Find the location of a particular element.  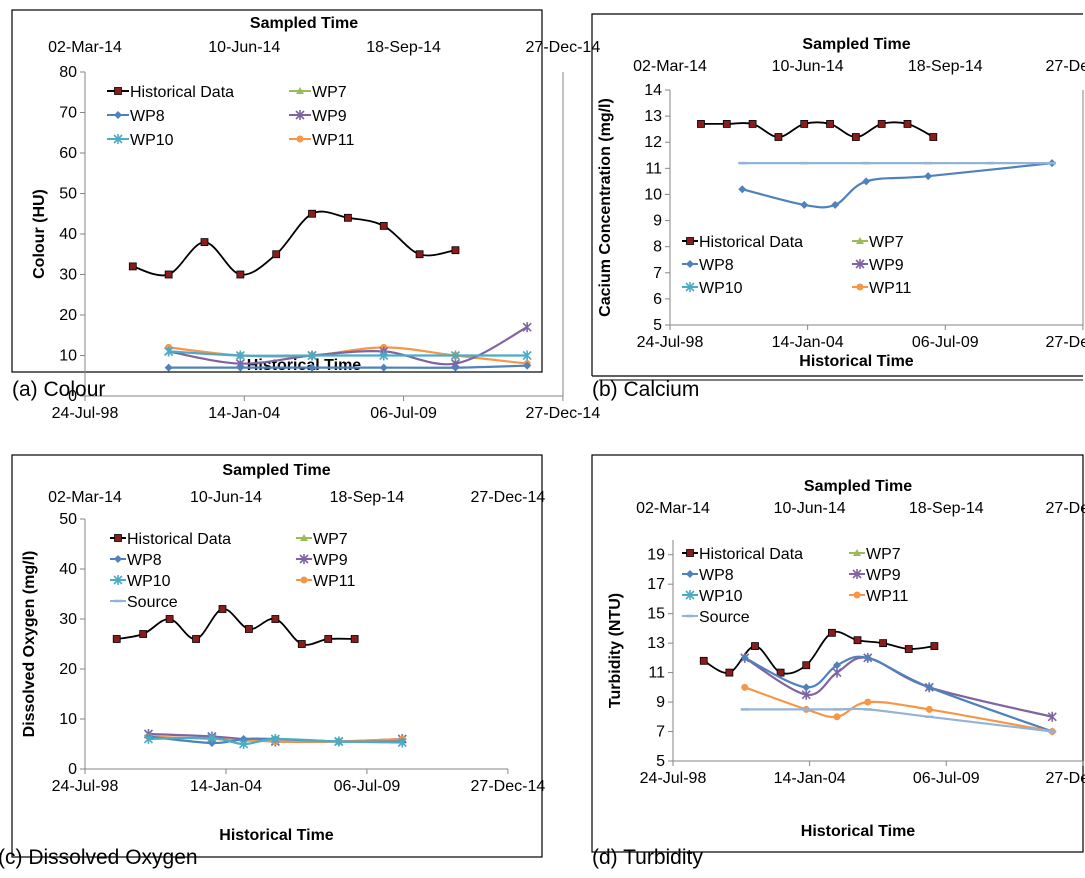

legend-label: WP8 is located at coordinates (144, 560).